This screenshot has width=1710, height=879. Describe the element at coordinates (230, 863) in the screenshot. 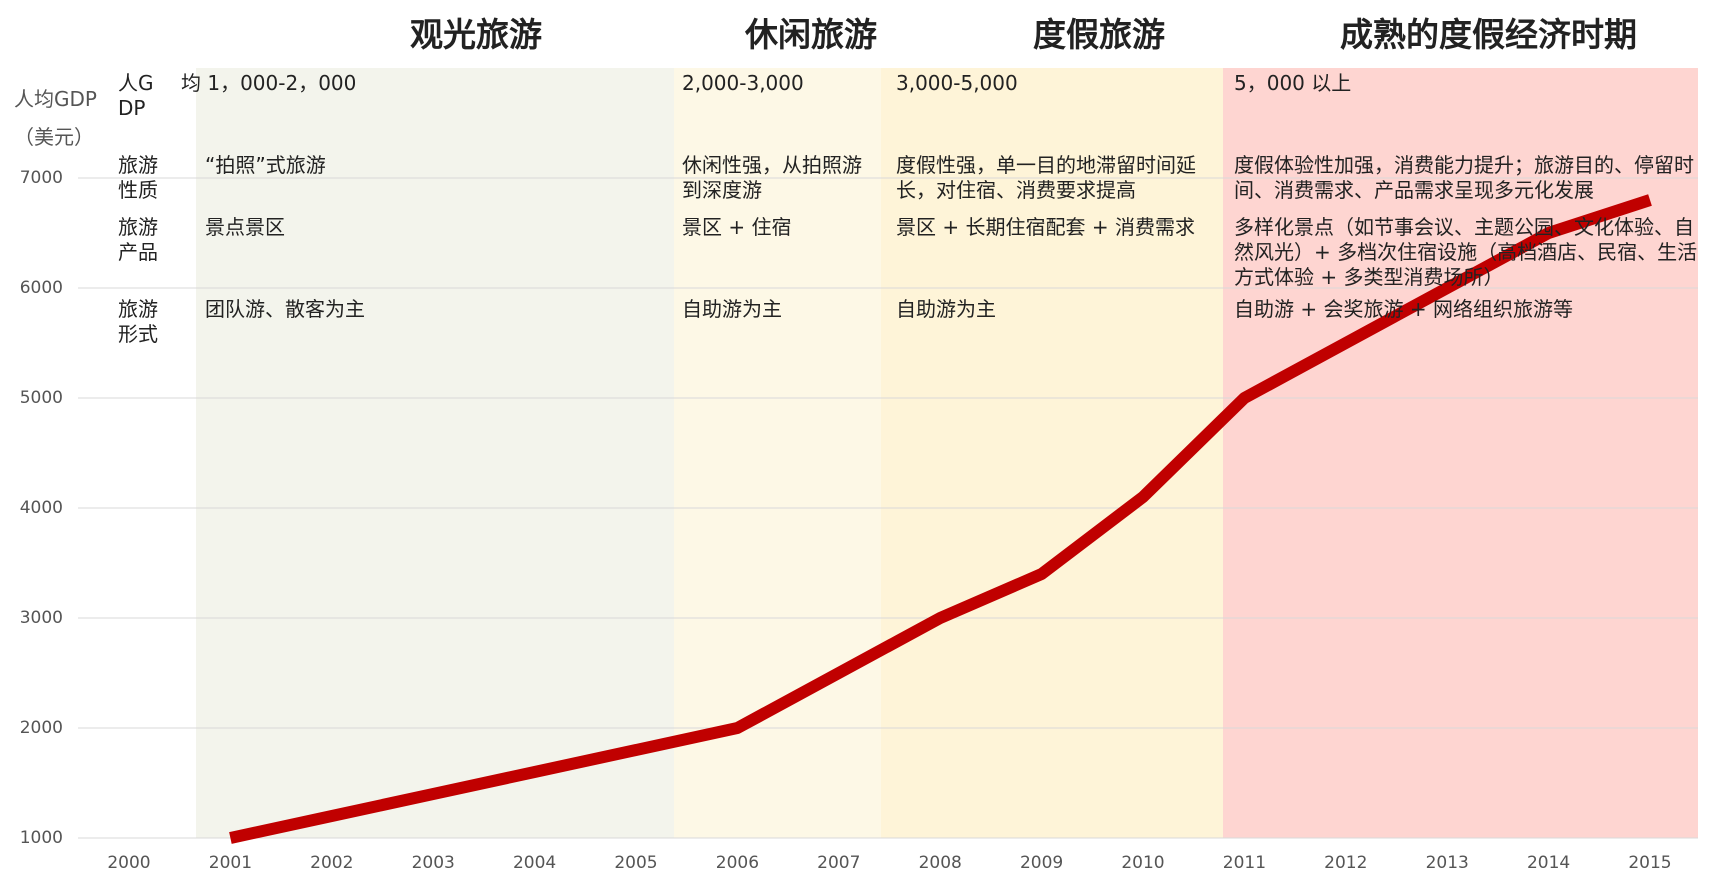

I see `x-tick-label: 2001` at that location.